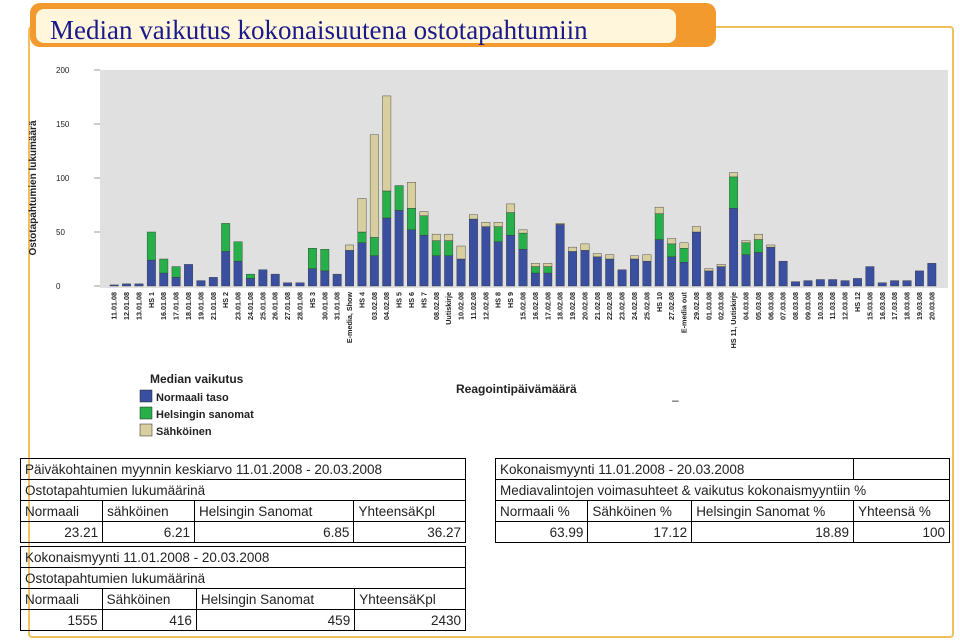 The width and height of the screenshot is (960, 642). Describe the element at coordinates (510, 300) in the screenshot. I see `x-tick-label: HS 9` at that location.